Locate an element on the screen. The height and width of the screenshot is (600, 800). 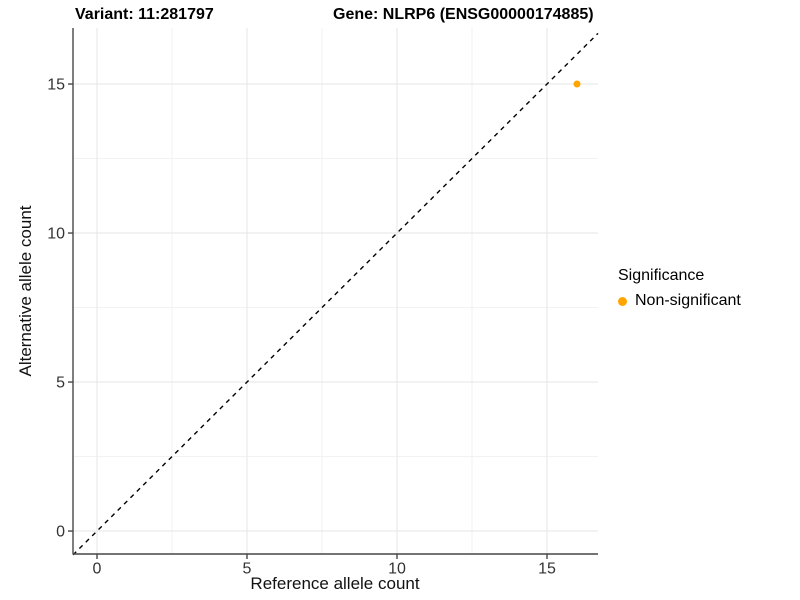
x-axis-title: Reference allele count is located at coordinates (335, 583).